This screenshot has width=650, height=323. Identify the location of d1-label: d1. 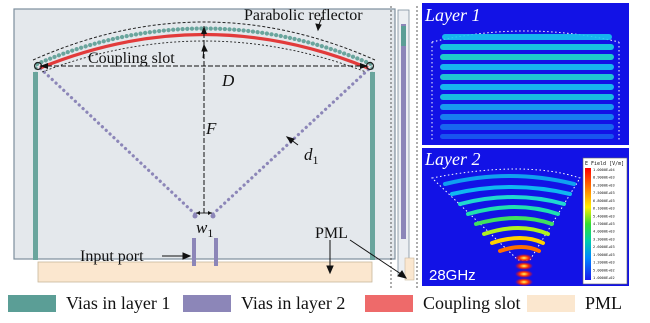
(311, 156).